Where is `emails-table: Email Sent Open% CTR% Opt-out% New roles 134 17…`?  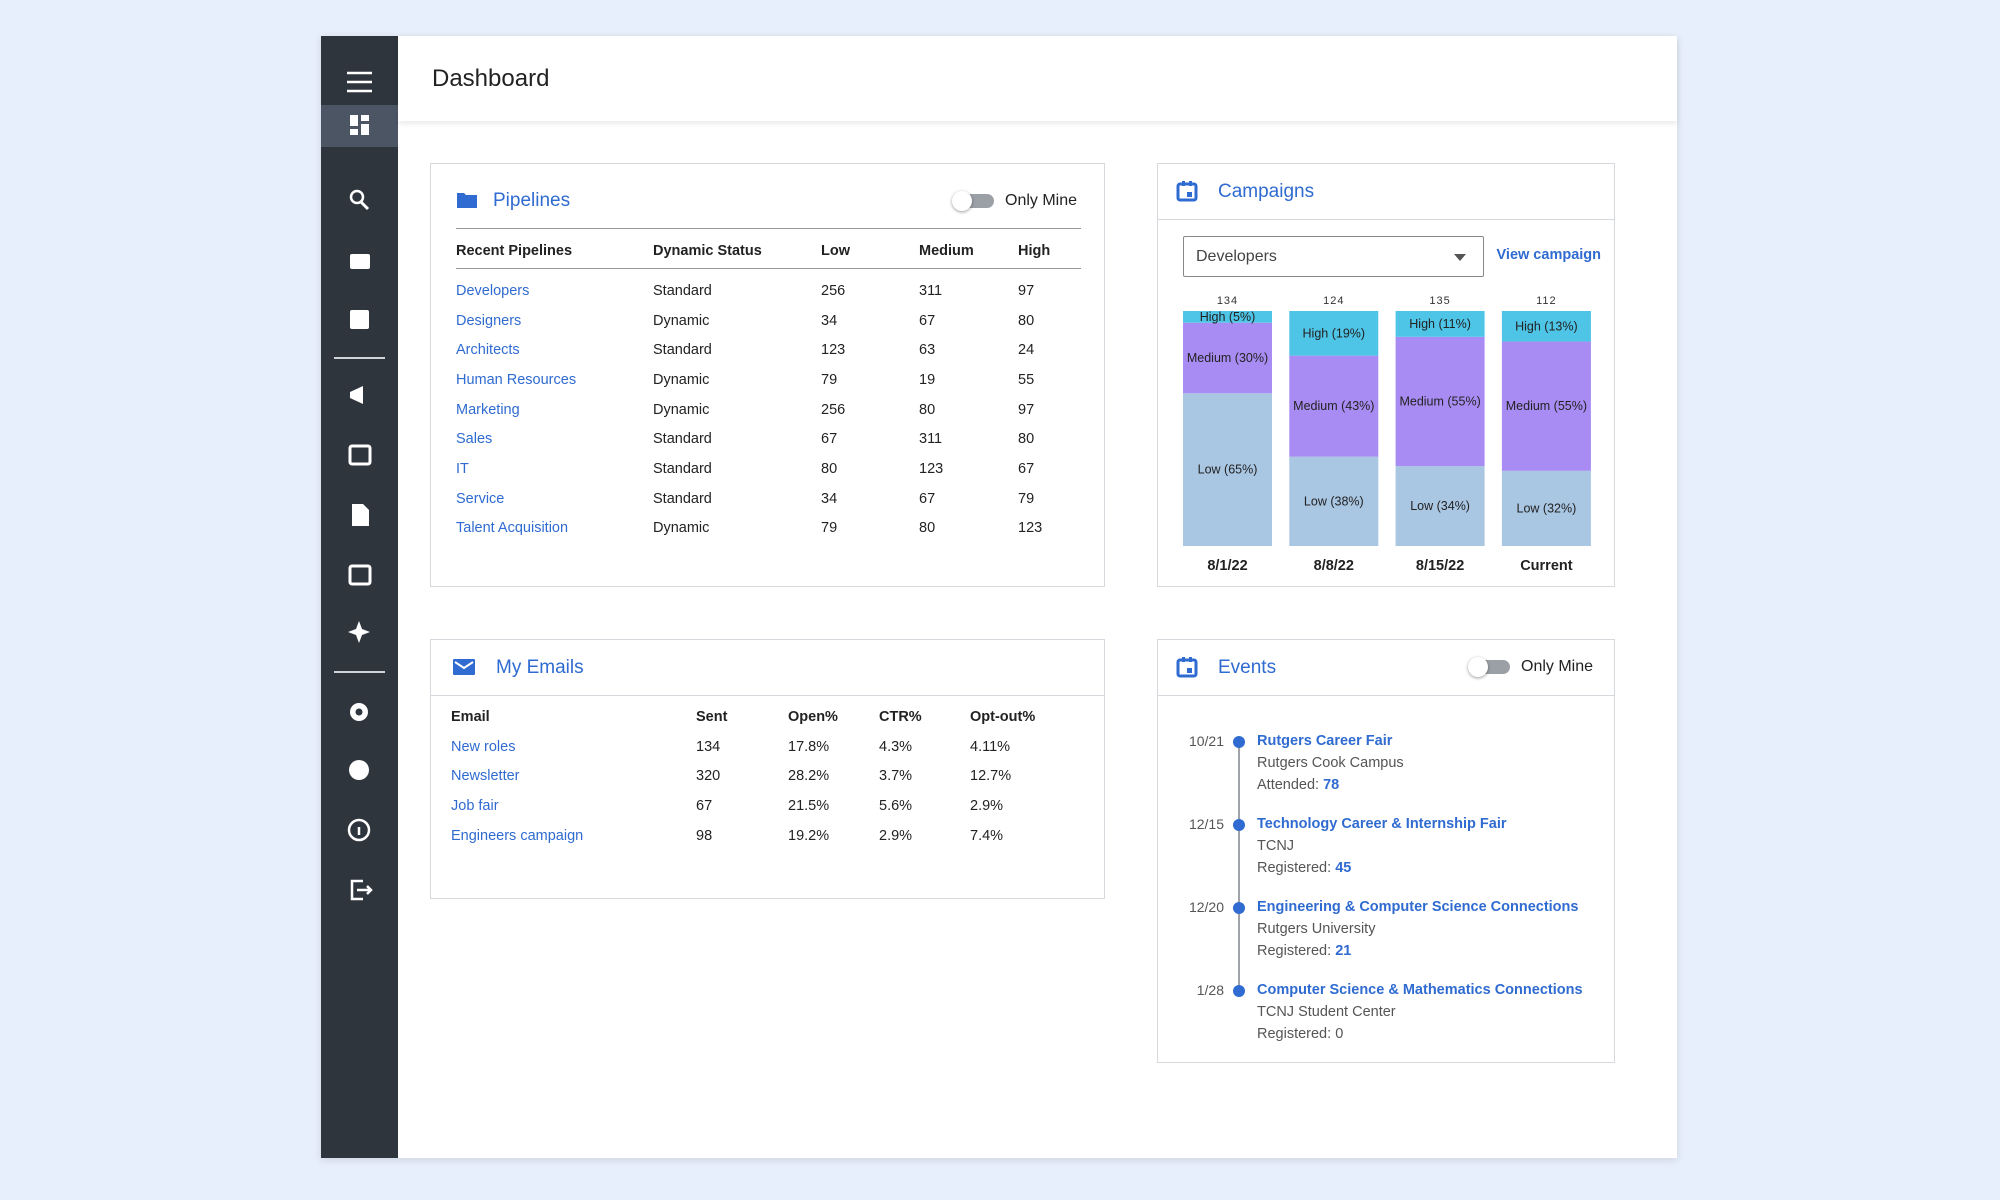
emails-table: Email Sent Open% CTR% Opt-out% New roles 134 17… is located at coordinates (761, 776).